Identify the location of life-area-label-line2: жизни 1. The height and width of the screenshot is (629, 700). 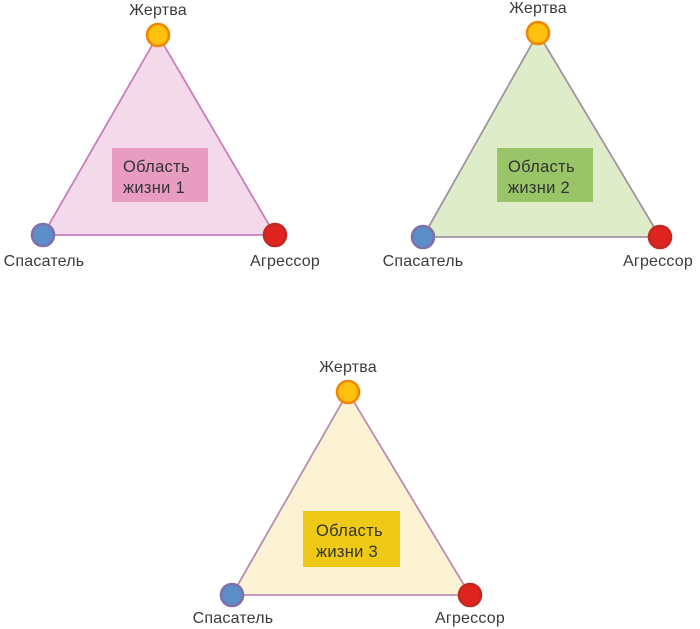
(154, 188).